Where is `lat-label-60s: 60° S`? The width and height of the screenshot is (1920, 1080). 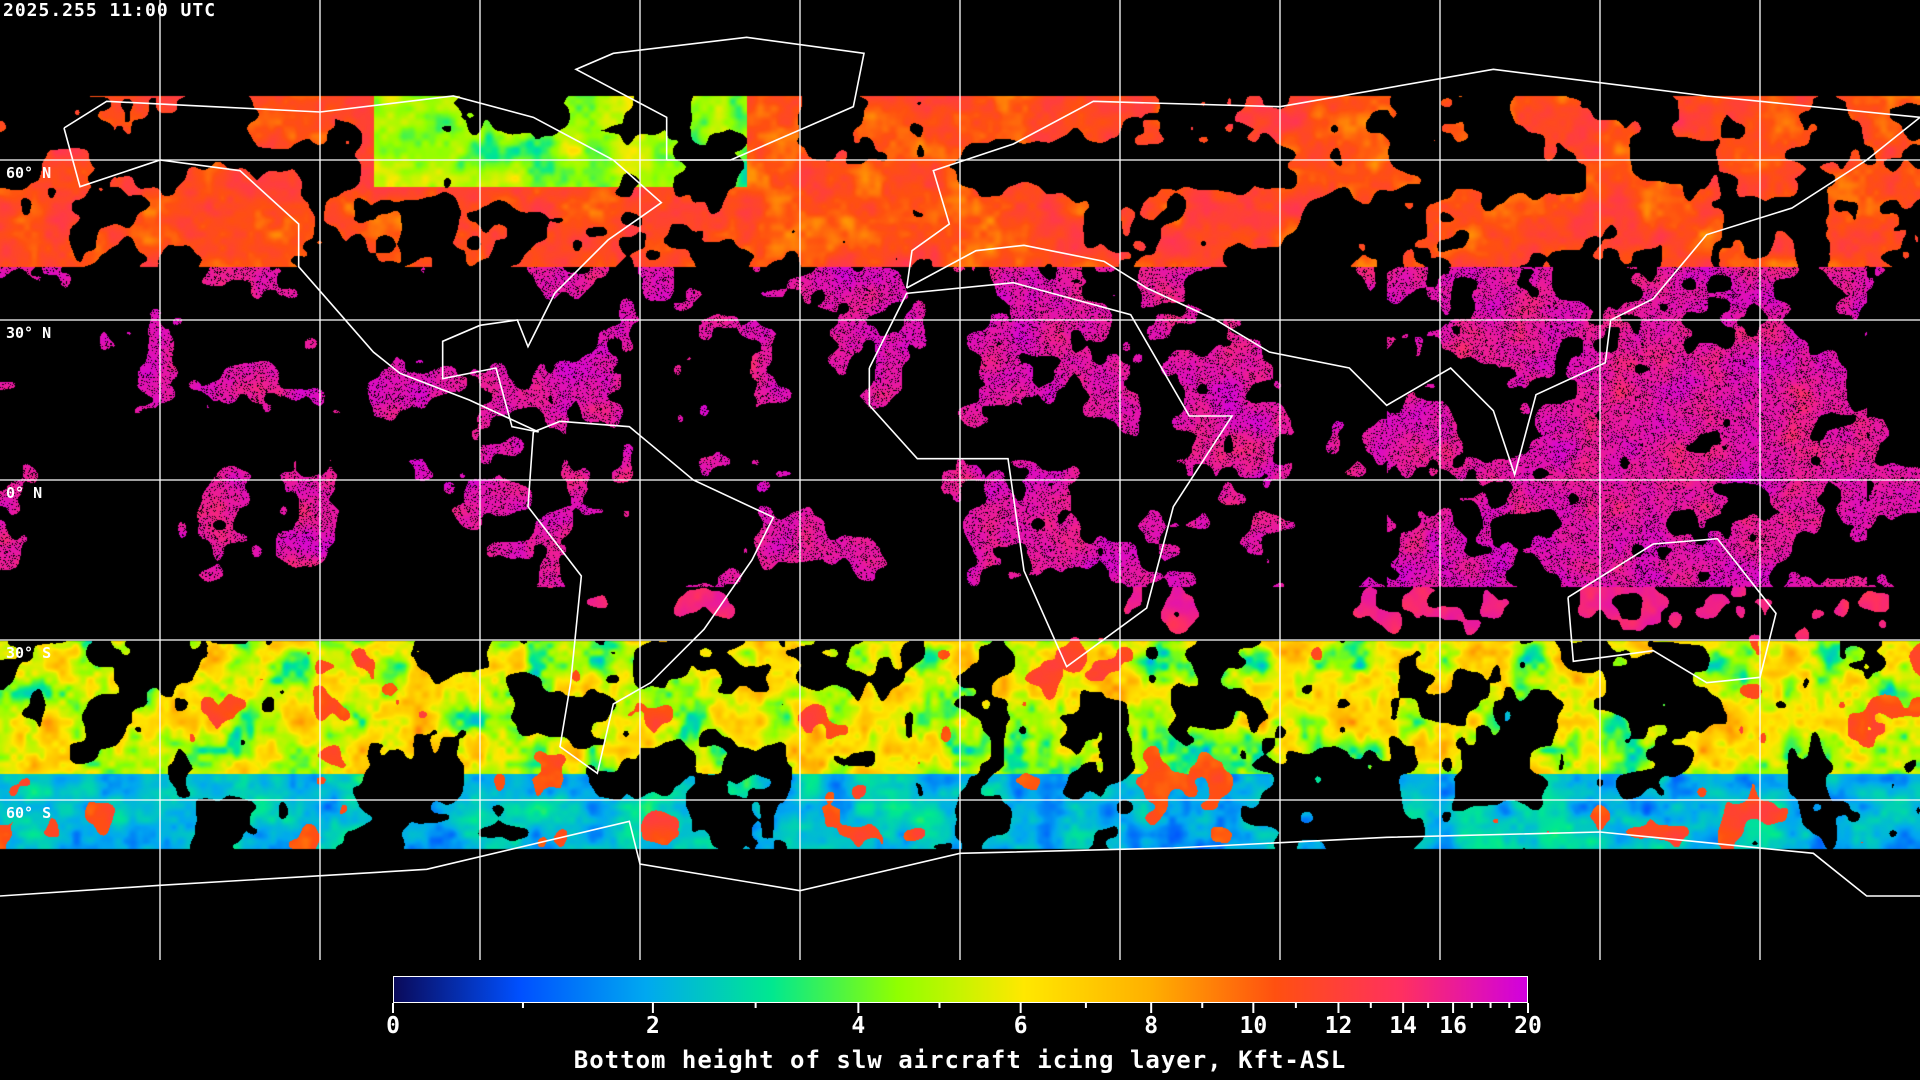 lat-label-60s: 60° S is located at coordinates (29, 813).